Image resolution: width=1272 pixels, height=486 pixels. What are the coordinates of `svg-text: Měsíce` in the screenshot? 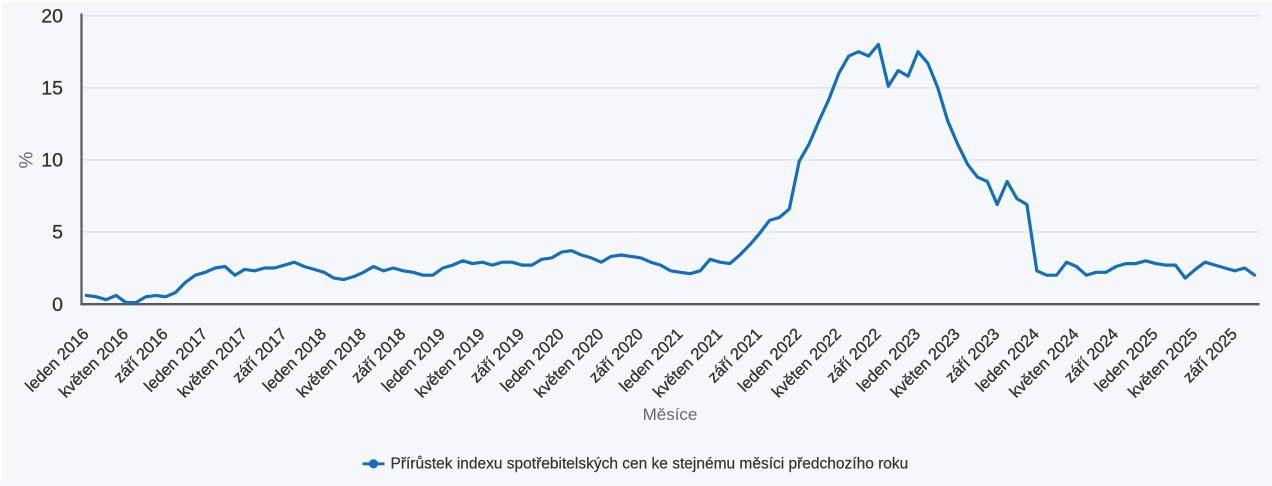 It's located at (670, 414).